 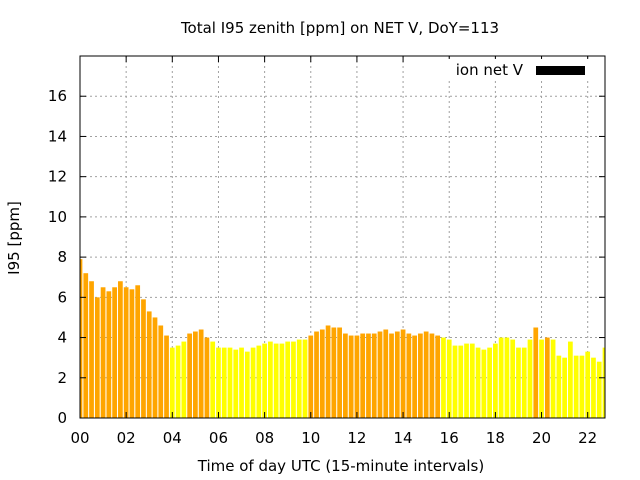 What do you see at coordinates (62, 297) in the screenshot?
I see `y-tick-label: 6` at bounding box center [62, 297].